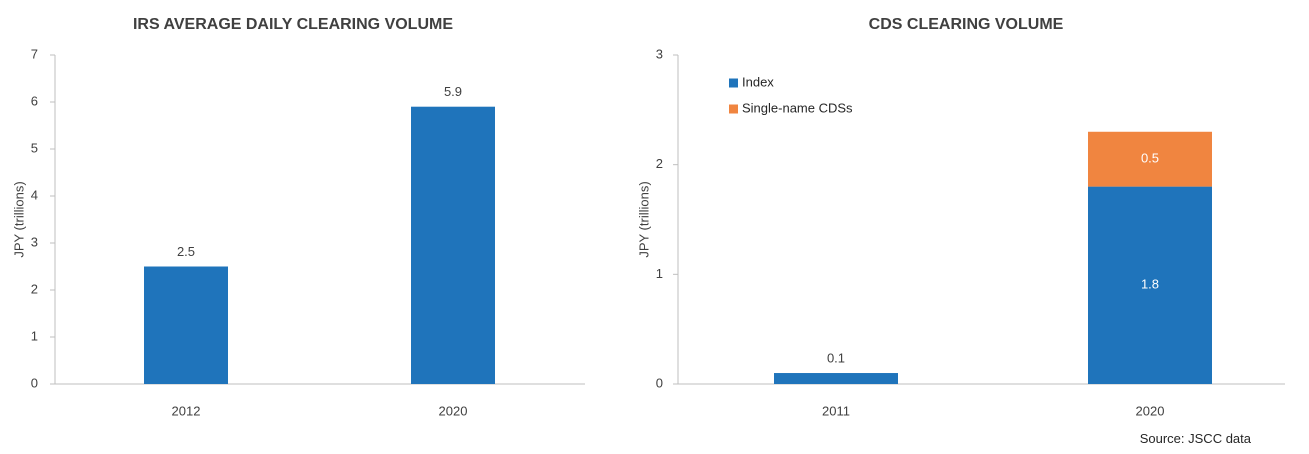  I want to click on bar-2020-single-name-cdss, so click(1150, 159).